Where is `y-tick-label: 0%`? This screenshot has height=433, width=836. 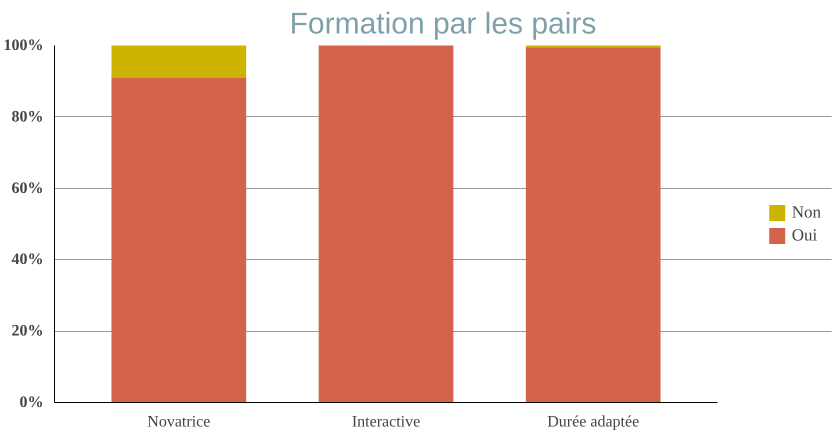 y-tick-label: 0% is located at coordinates (32, 402).